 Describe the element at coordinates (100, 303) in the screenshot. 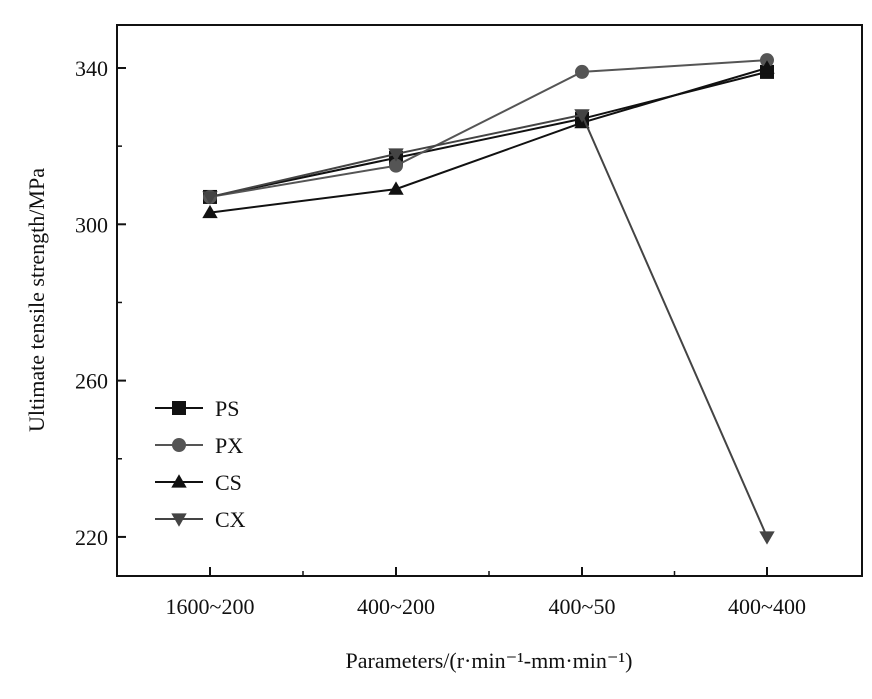

I see `y-axis: 220 260 300 340` at that location.